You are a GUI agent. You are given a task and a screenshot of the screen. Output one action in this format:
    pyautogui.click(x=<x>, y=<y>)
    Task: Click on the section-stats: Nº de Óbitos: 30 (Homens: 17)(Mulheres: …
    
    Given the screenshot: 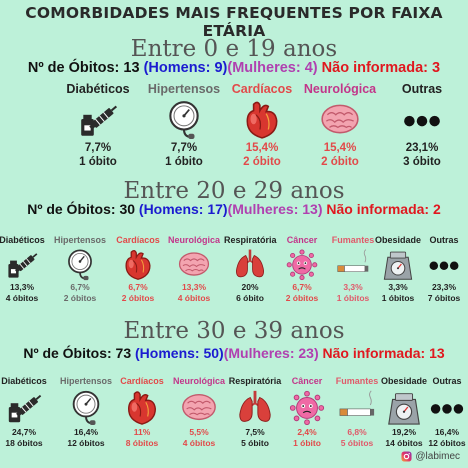 What is the action you would take?
    pyautogui.click(x=234, y=209)
    